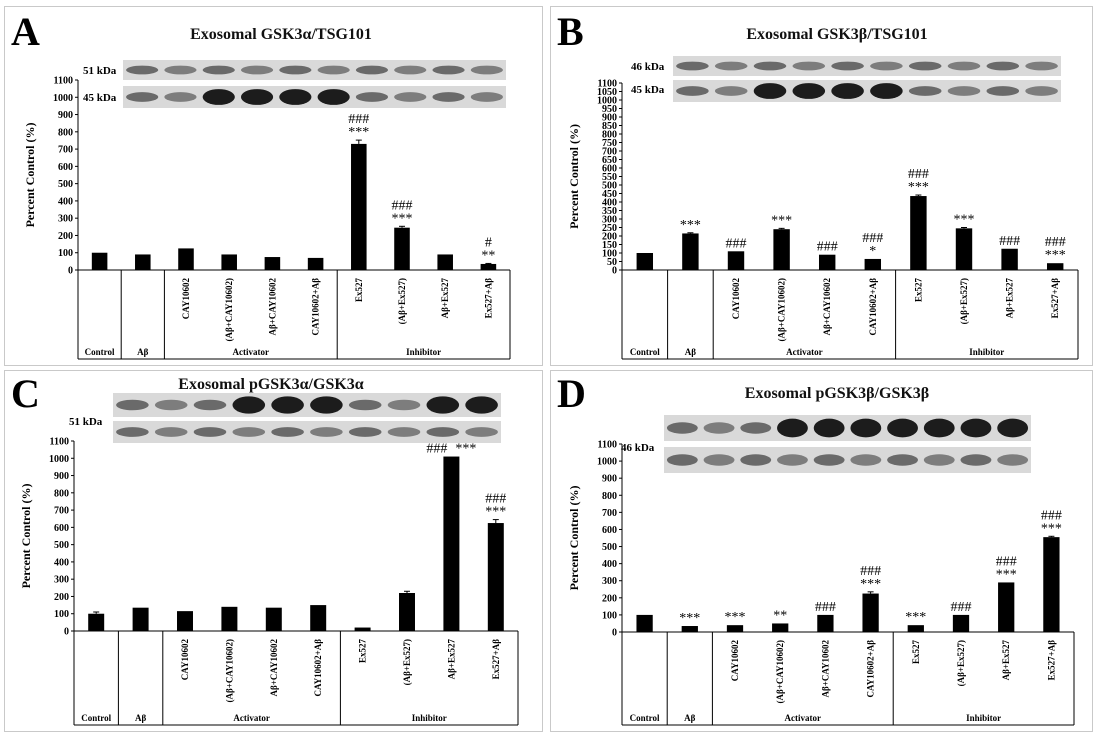 The image size is (1097, 737). Describe the element at coordinates (570, 31) in the screenshot. I see `panel-letter: B` at that location.